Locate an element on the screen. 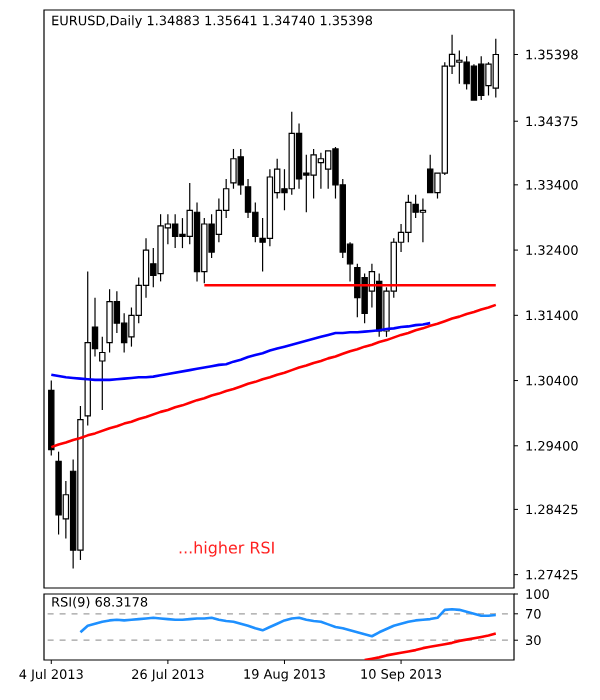 The width and height of the screenshot is (600, 700). line-series is located at coordinates (288, 622).